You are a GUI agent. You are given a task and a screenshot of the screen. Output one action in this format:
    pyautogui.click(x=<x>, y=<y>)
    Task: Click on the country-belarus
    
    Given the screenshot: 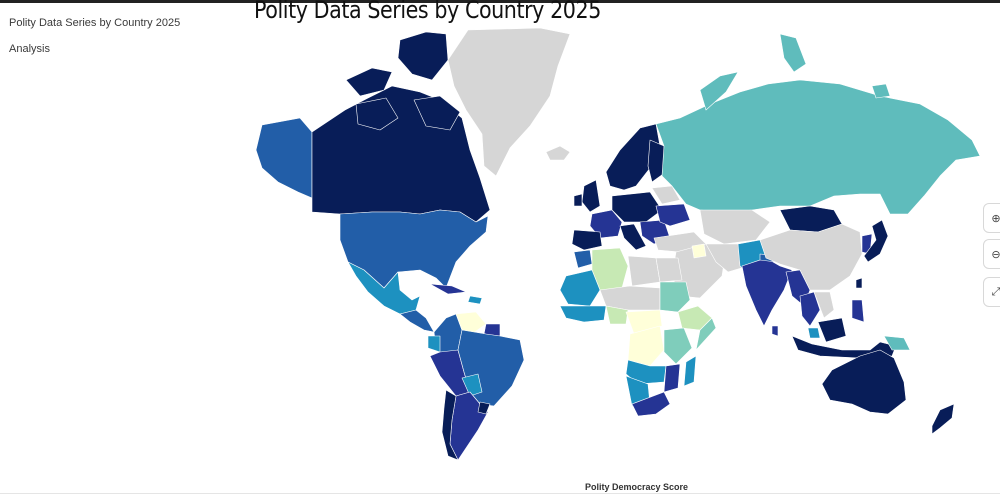 What is the action you would take?
    pyautogui.click(x=666, y=195)
    